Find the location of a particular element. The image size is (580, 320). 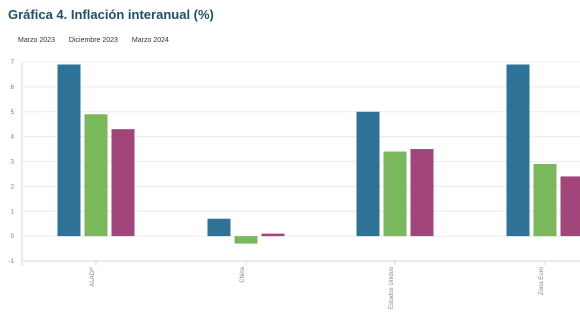

y-tick-label: 0 is located at coordinates (13, 237).